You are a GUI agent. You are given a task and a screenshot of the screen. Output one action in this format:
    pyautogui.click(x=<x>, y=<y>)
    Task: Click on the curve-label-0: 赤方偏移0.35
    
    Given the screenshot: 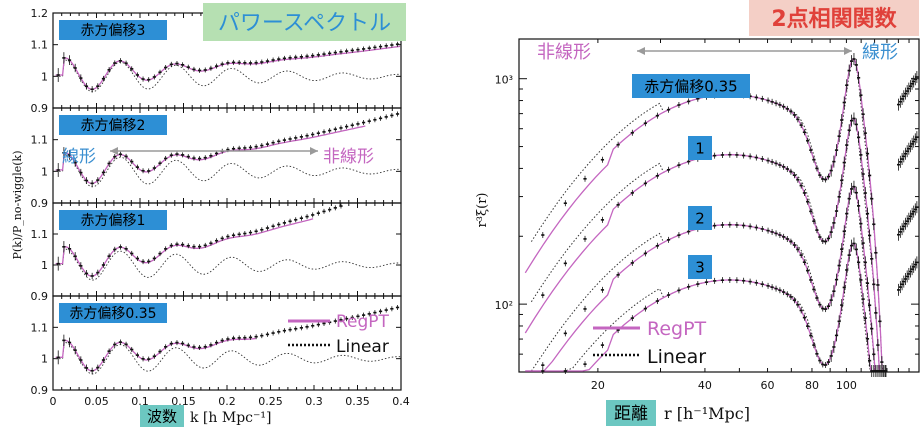 What is the action you would take?
    pyautogui.click(x=690, y=86)
    